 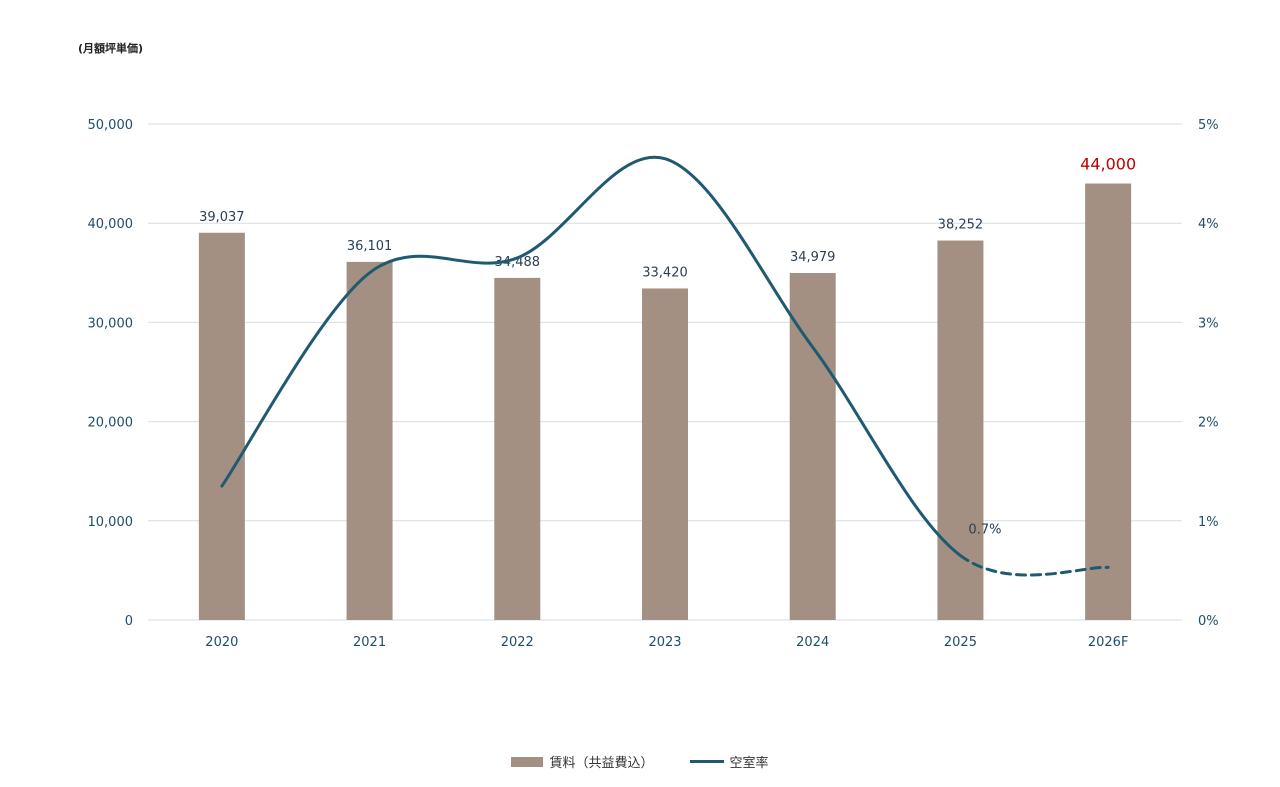 I want to click on x-tick-label: 2026F, so click(x=1108, y=642).